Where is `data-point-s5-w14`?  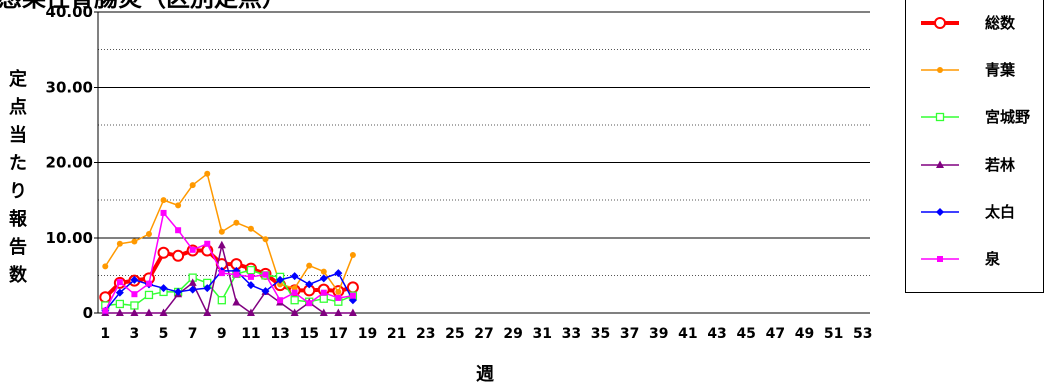 data-point-s5-w14 is located at coordinates (294, 292).